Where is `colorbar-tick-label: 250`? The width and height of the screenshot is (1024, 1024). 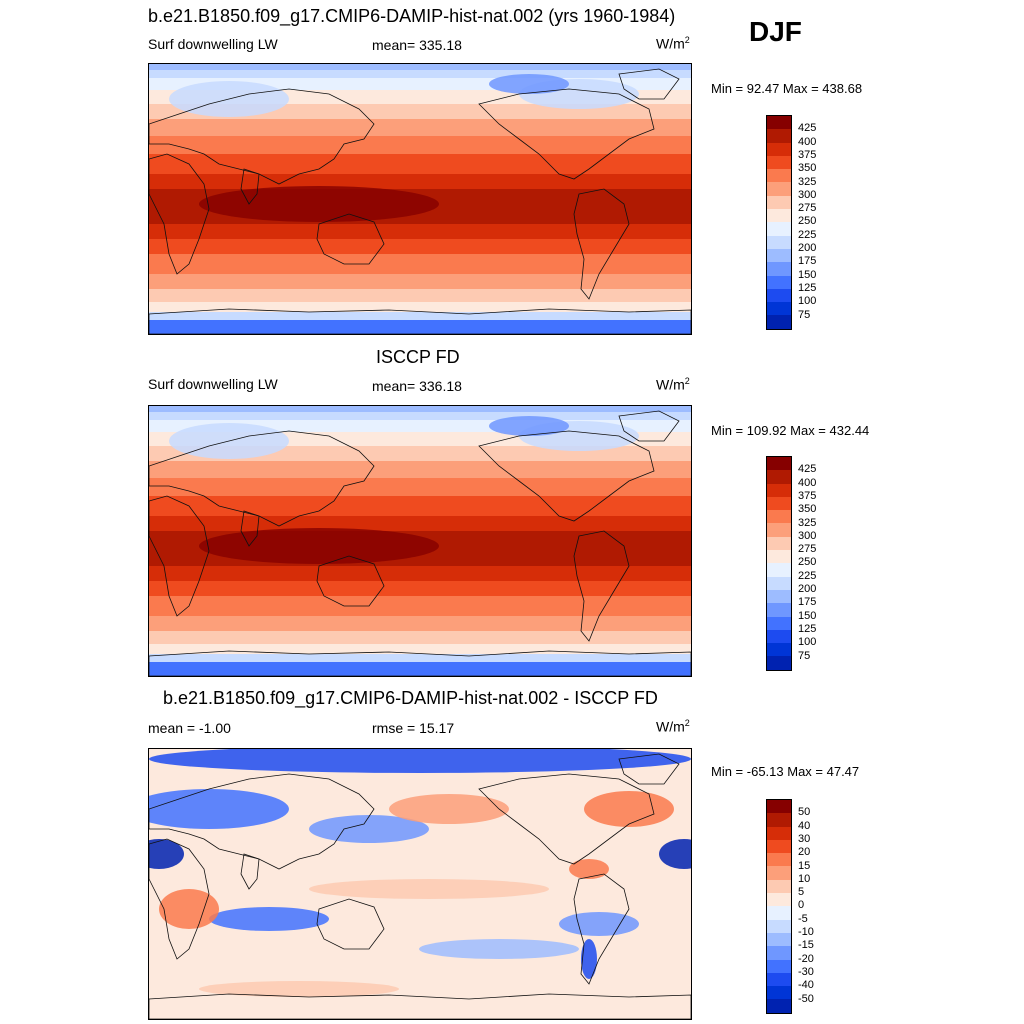 colorbar-tick-label: 250 is located at coordinates (807, 562).